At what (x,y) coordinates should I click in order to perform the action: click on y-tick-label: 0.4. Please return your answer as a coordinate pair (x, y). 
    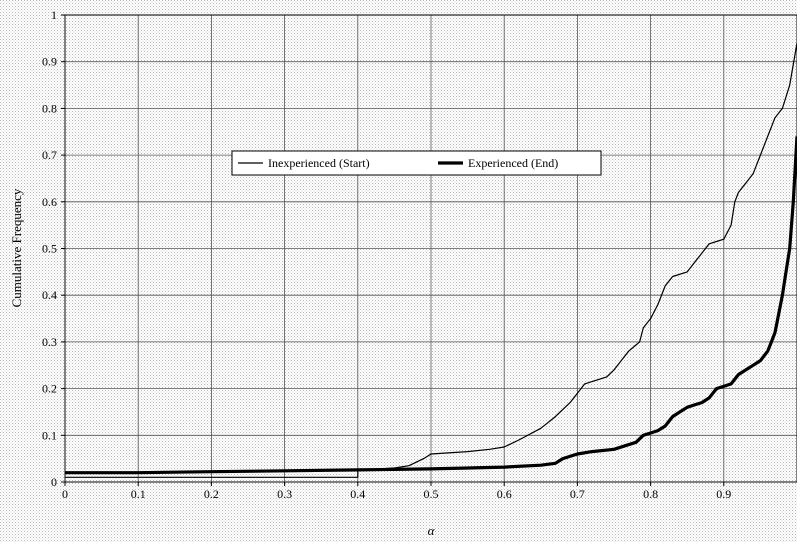
    Looking at the image, I should click on (49, 295).